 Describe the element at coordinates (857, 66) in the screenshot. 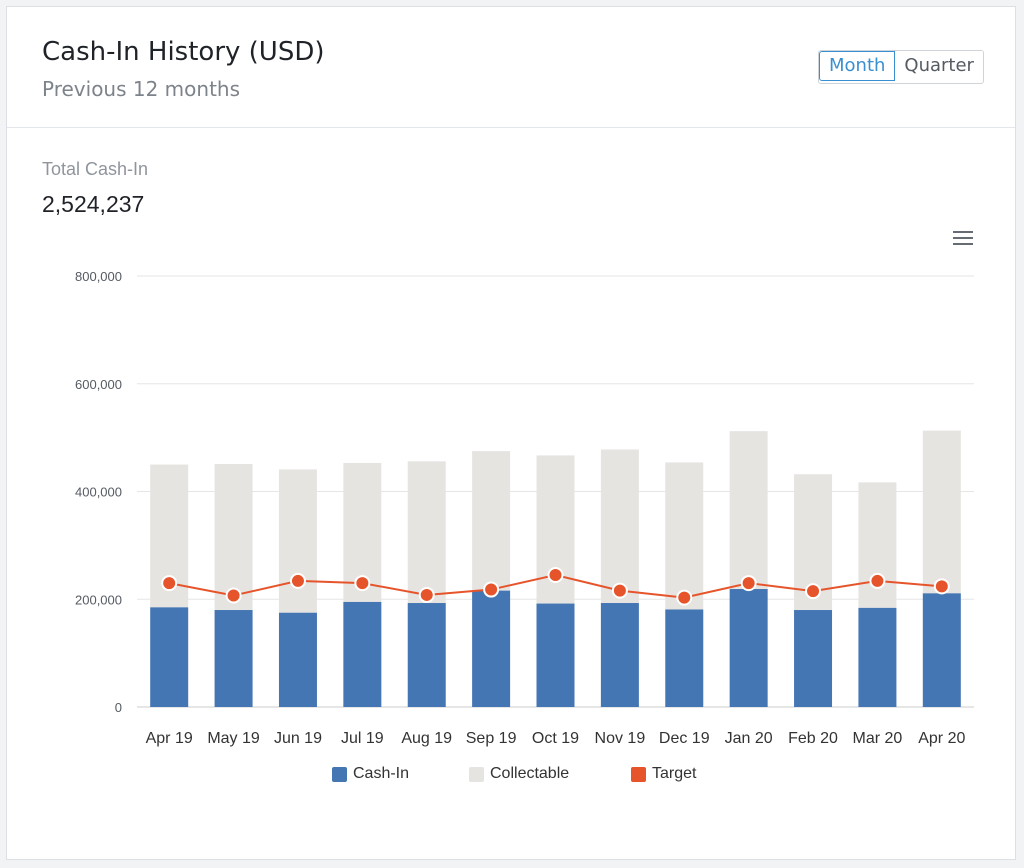

I see `month-button: Month` at that location.